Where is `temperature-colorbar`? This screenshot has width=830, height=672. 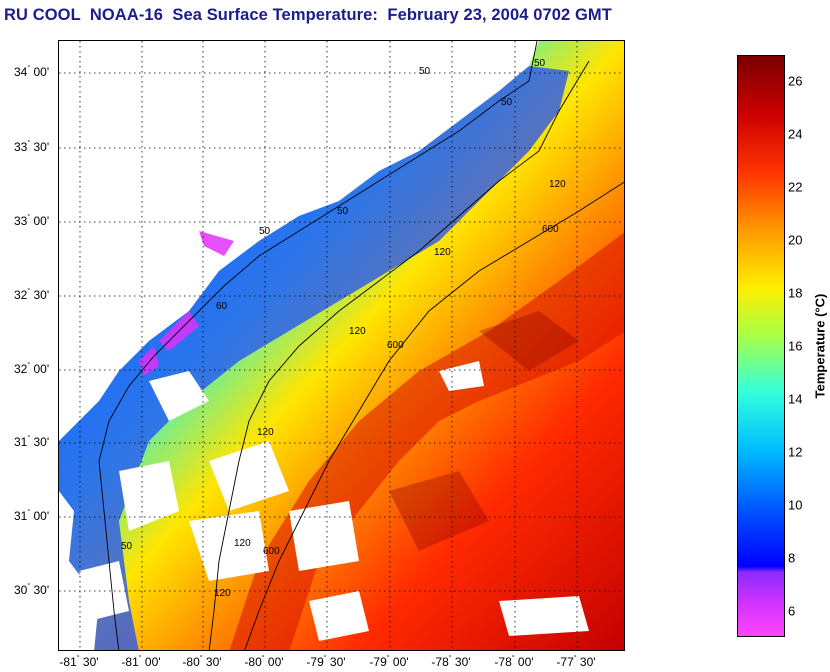
temperature-colorbar is located at coordinates (761, 346).